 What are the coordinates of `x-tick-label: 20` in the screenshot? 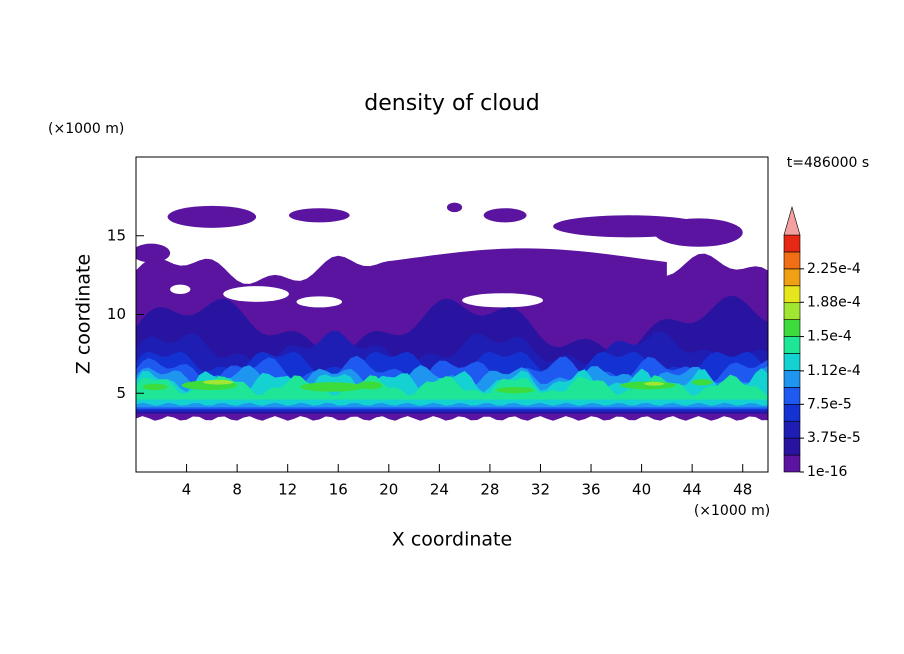 It's located at (388, 490).